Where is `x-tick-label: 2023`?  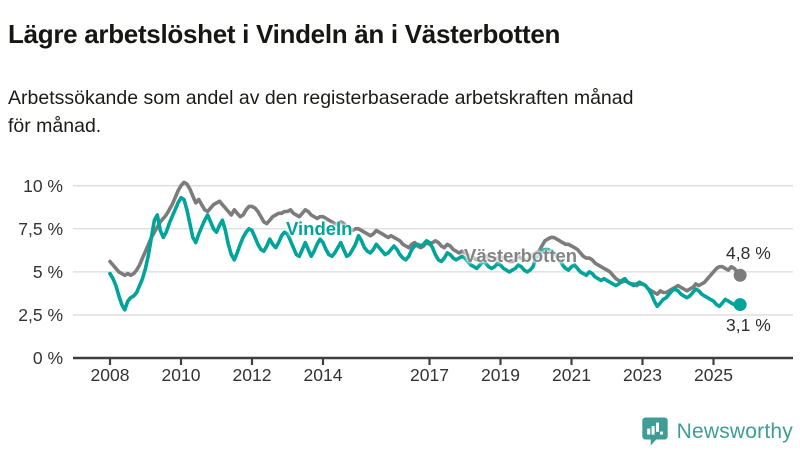 x-tick-label: 2023 is located at coordinates (642, 375).